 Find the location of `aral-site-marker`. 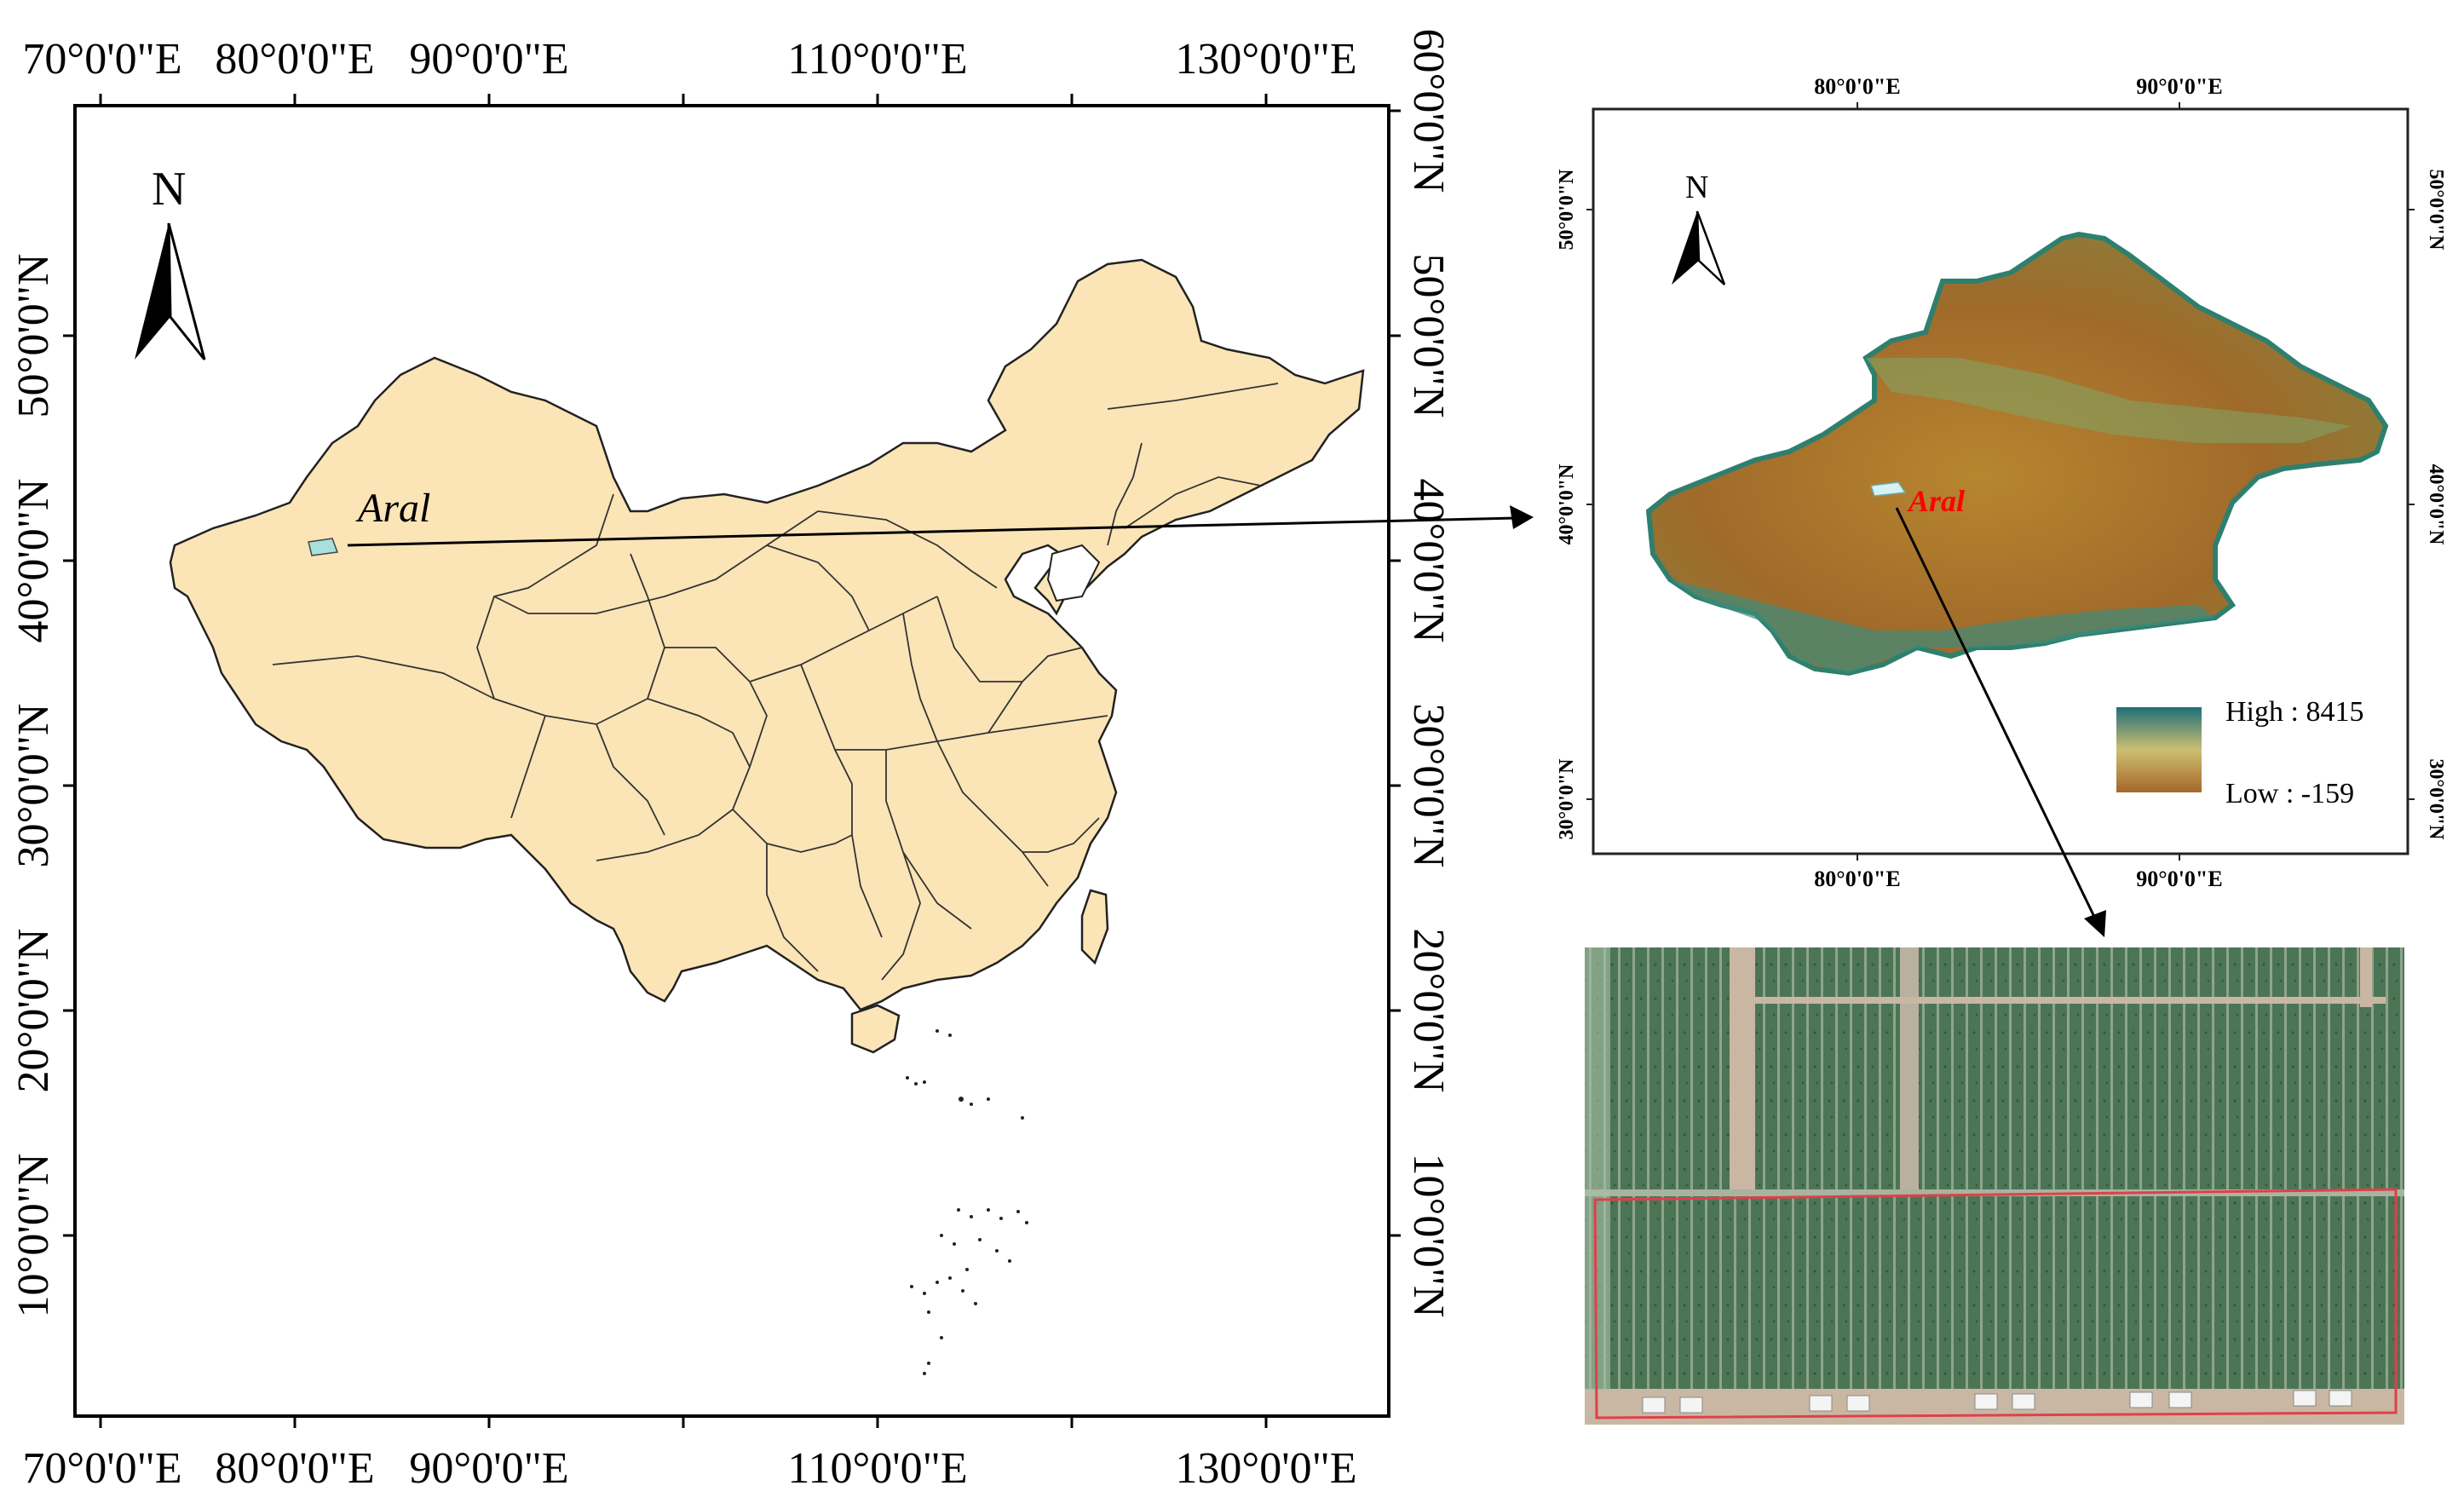

aral-site-marker is located at coordinates (323, 547).